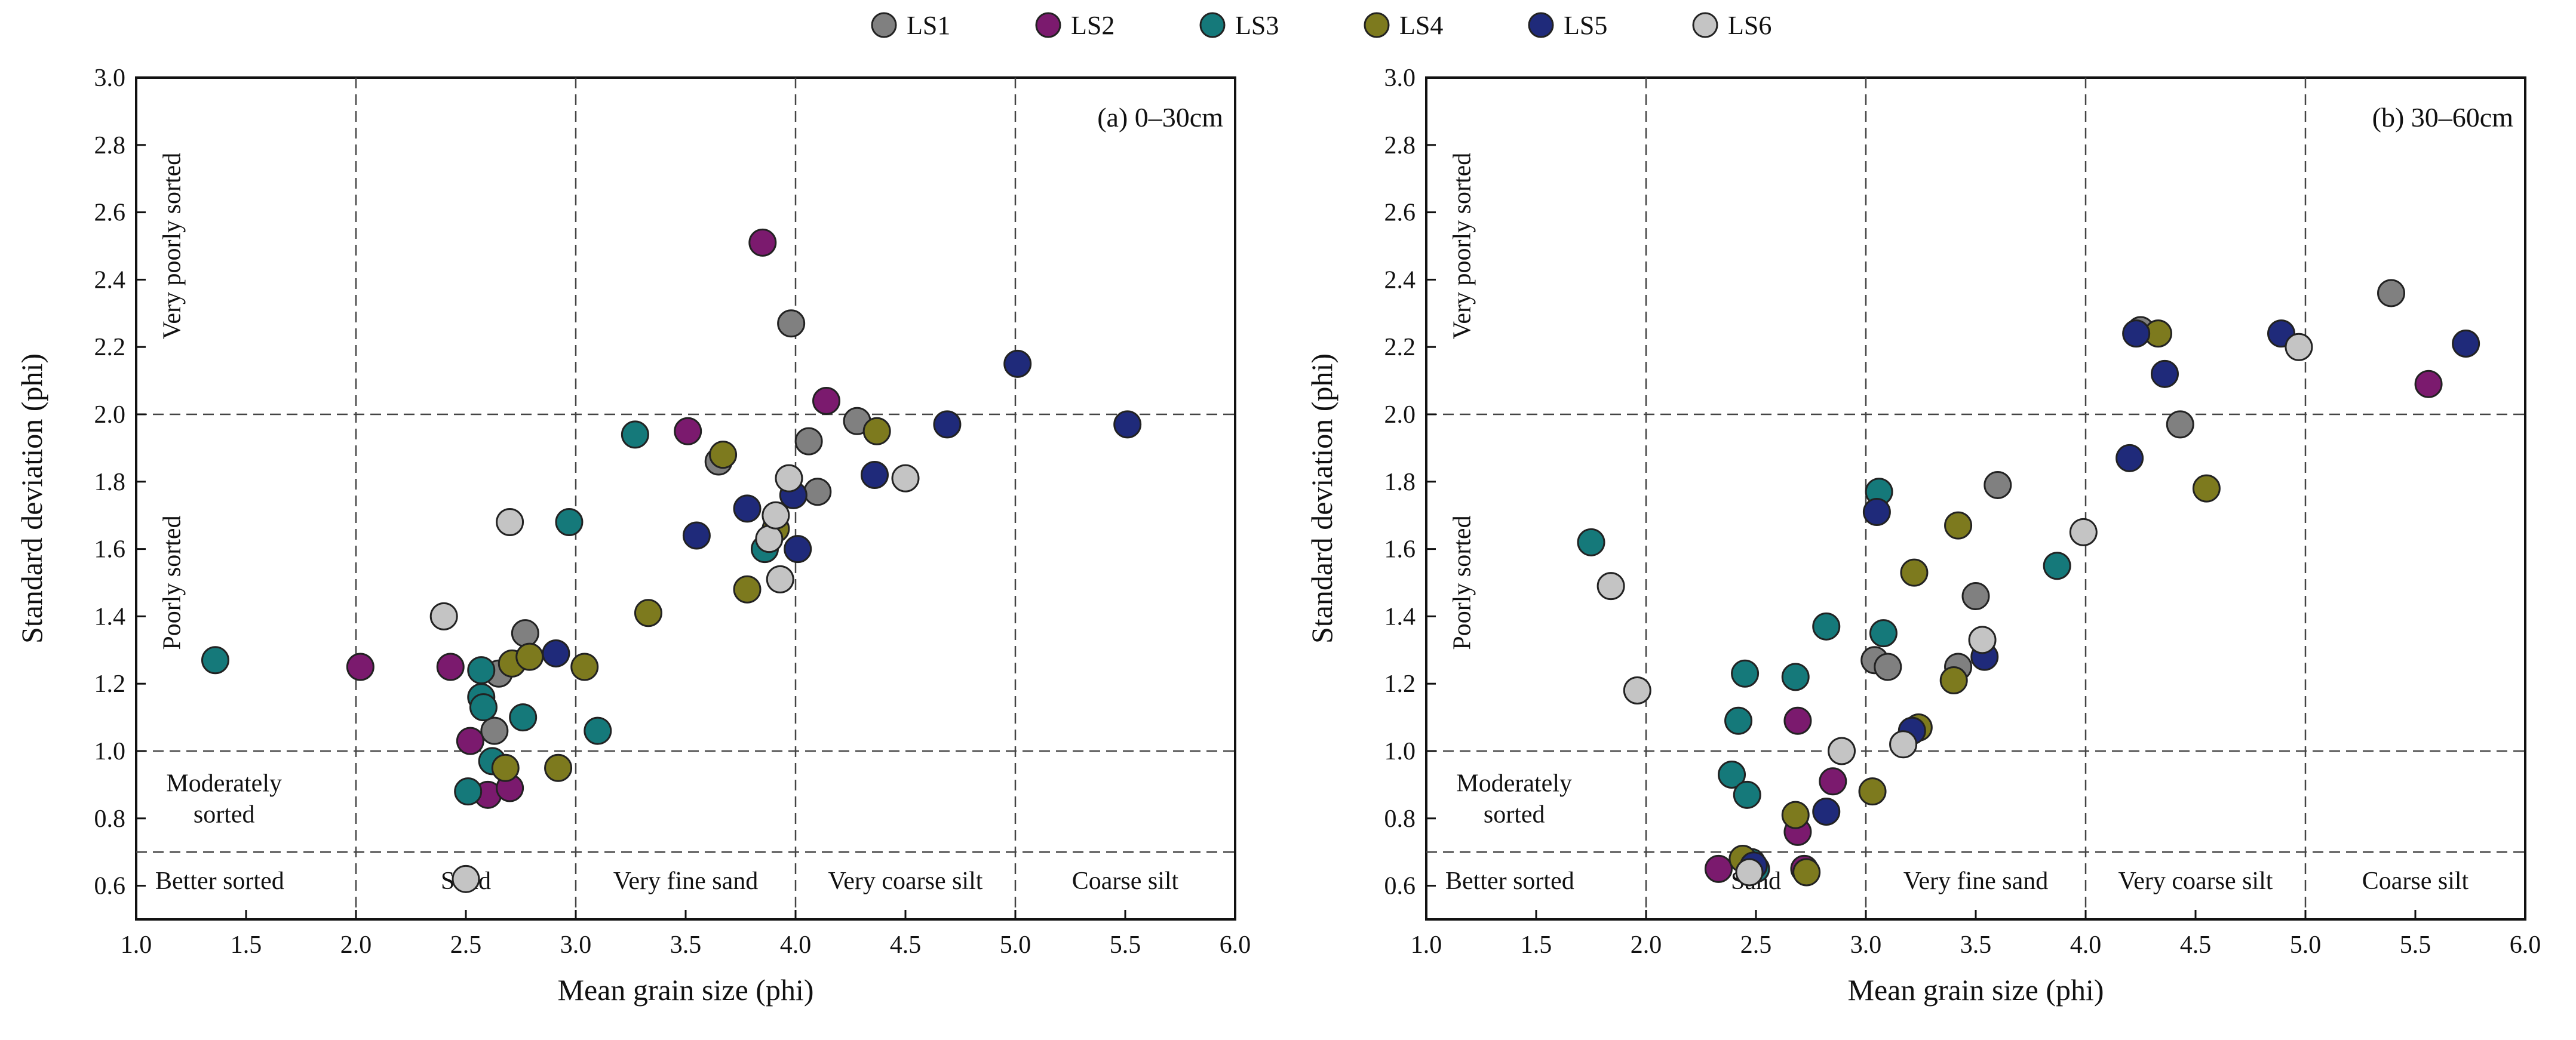 Image resolution: width=2576 pixels, height=1040 pixels. Describe the element at coordinates (172, 582) in the screenshot. I see `sorting-label: Poorly sorted` at that location.